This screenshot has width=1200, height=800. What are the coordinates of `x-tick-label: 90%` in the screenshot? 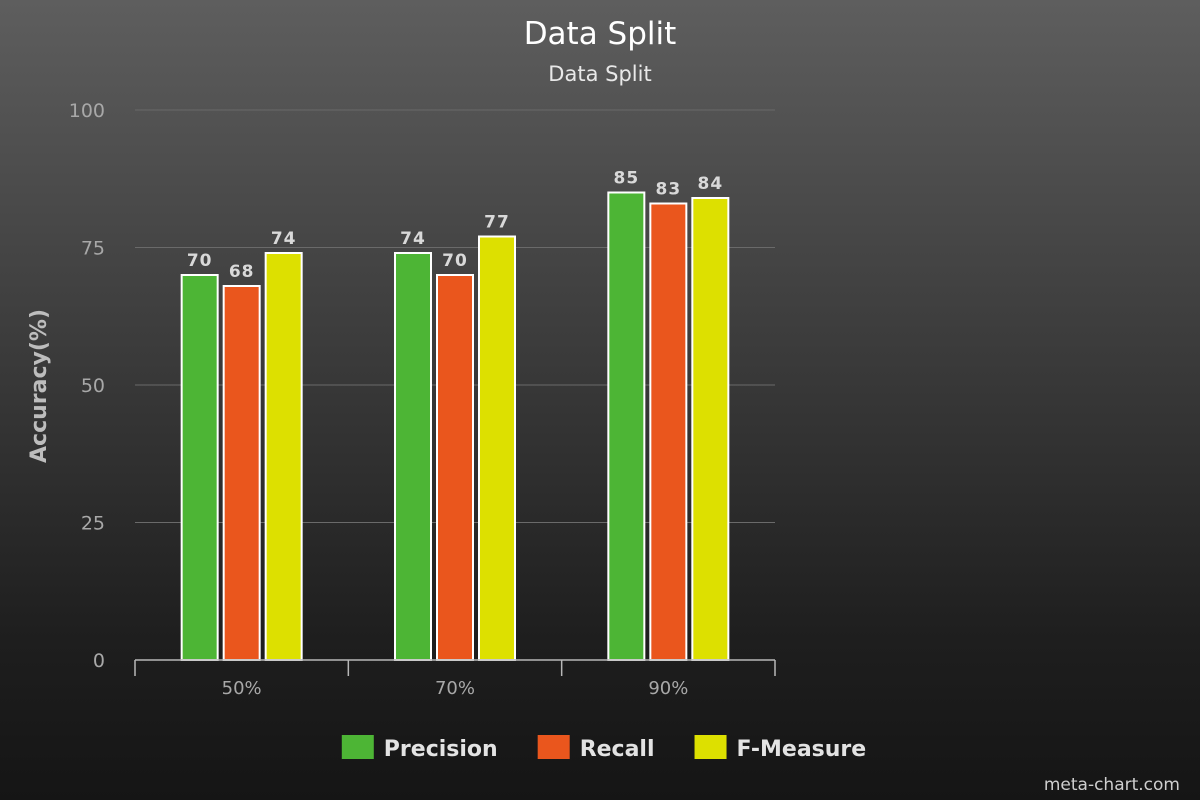 It's located at (668, 688).